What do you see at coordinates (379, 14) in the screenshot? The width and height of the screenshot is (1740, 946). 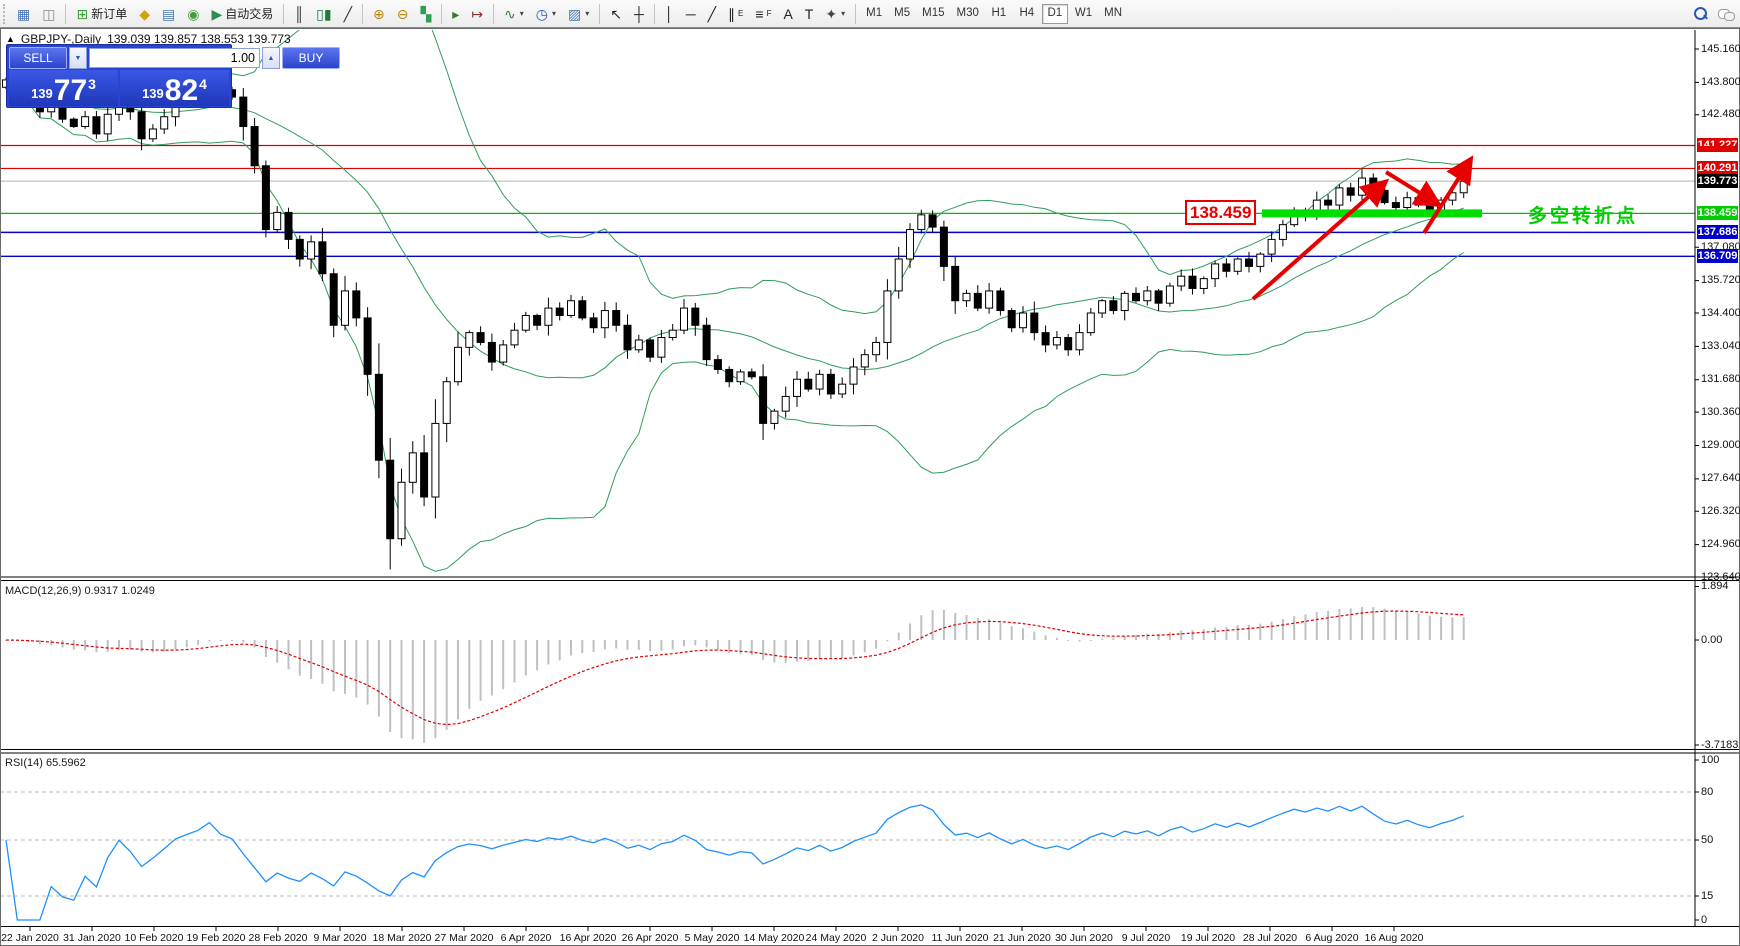 I see `zoom-in-button: ⊕` at bounding box center [379, 14].